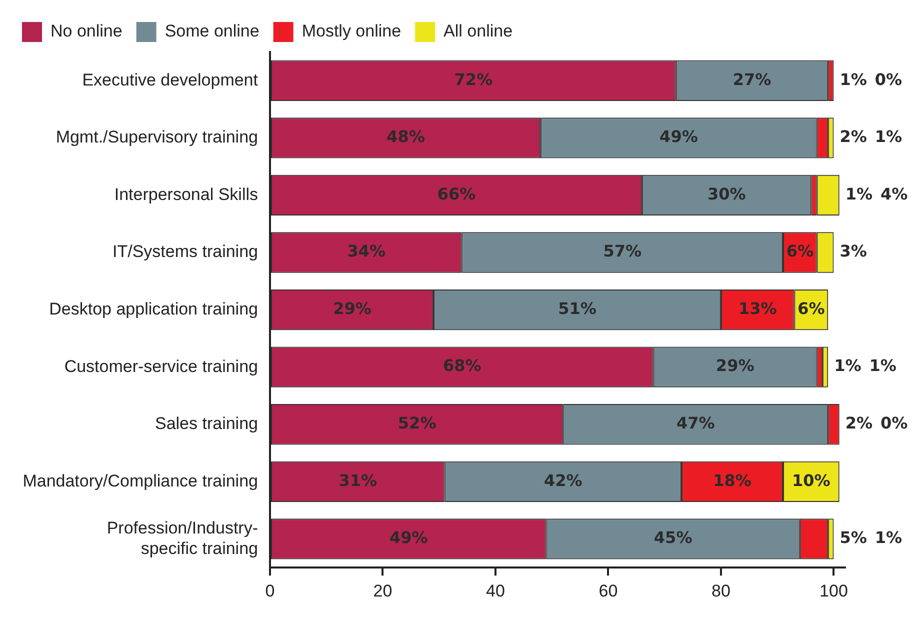 The image size is (919, 620). What do you see at coordinates (212, 31) in the screenshot?
I see `legend-label: Some online` at bounding box center [212, 31].